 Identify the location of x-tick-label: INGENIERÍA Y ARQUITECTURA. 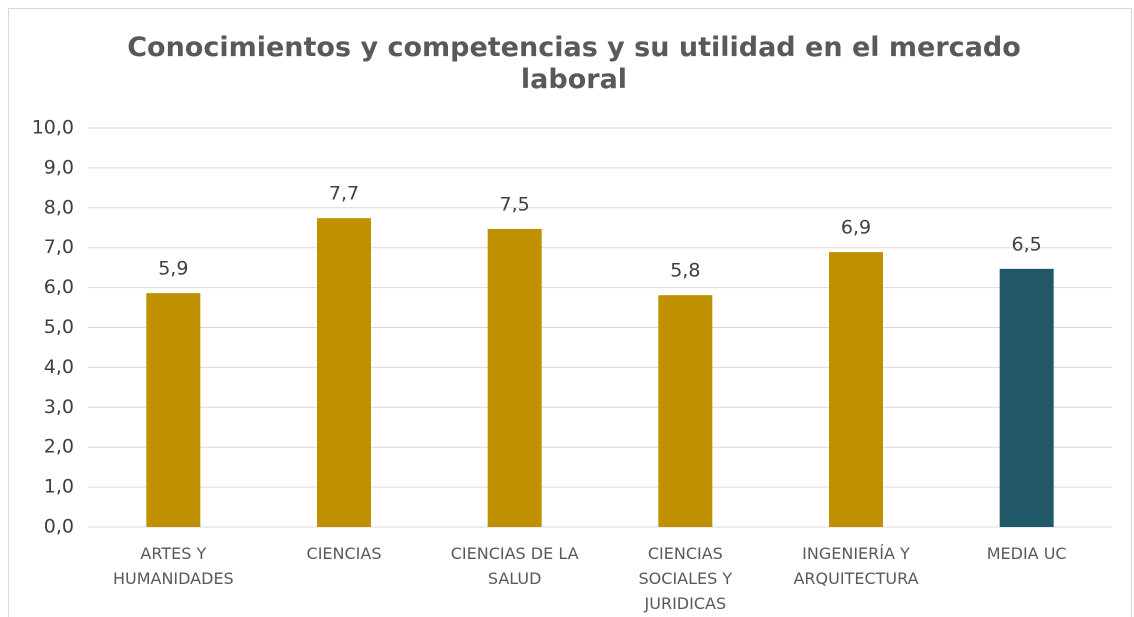
(856, 566).